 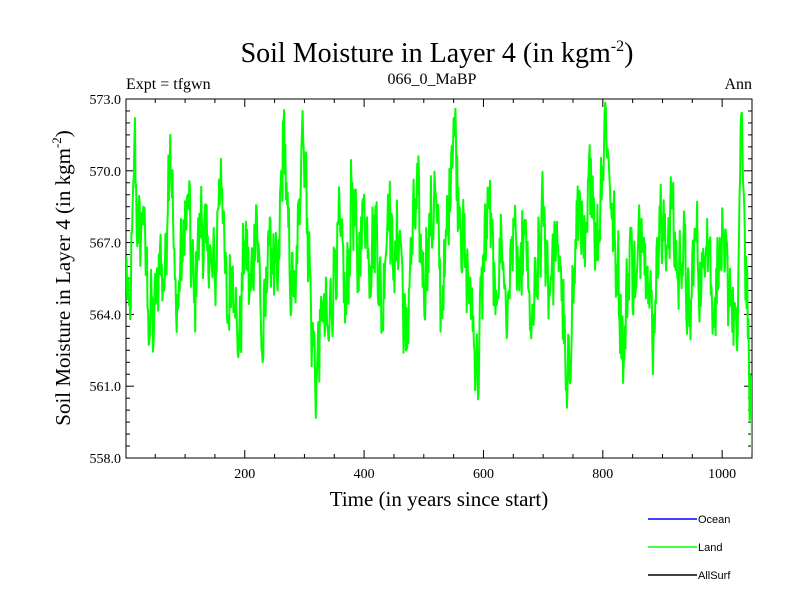 What do you see at coordinates (722, 474) in the screenshot?
I see `x-tick-label: 1000` at bounding box center [722, 474].